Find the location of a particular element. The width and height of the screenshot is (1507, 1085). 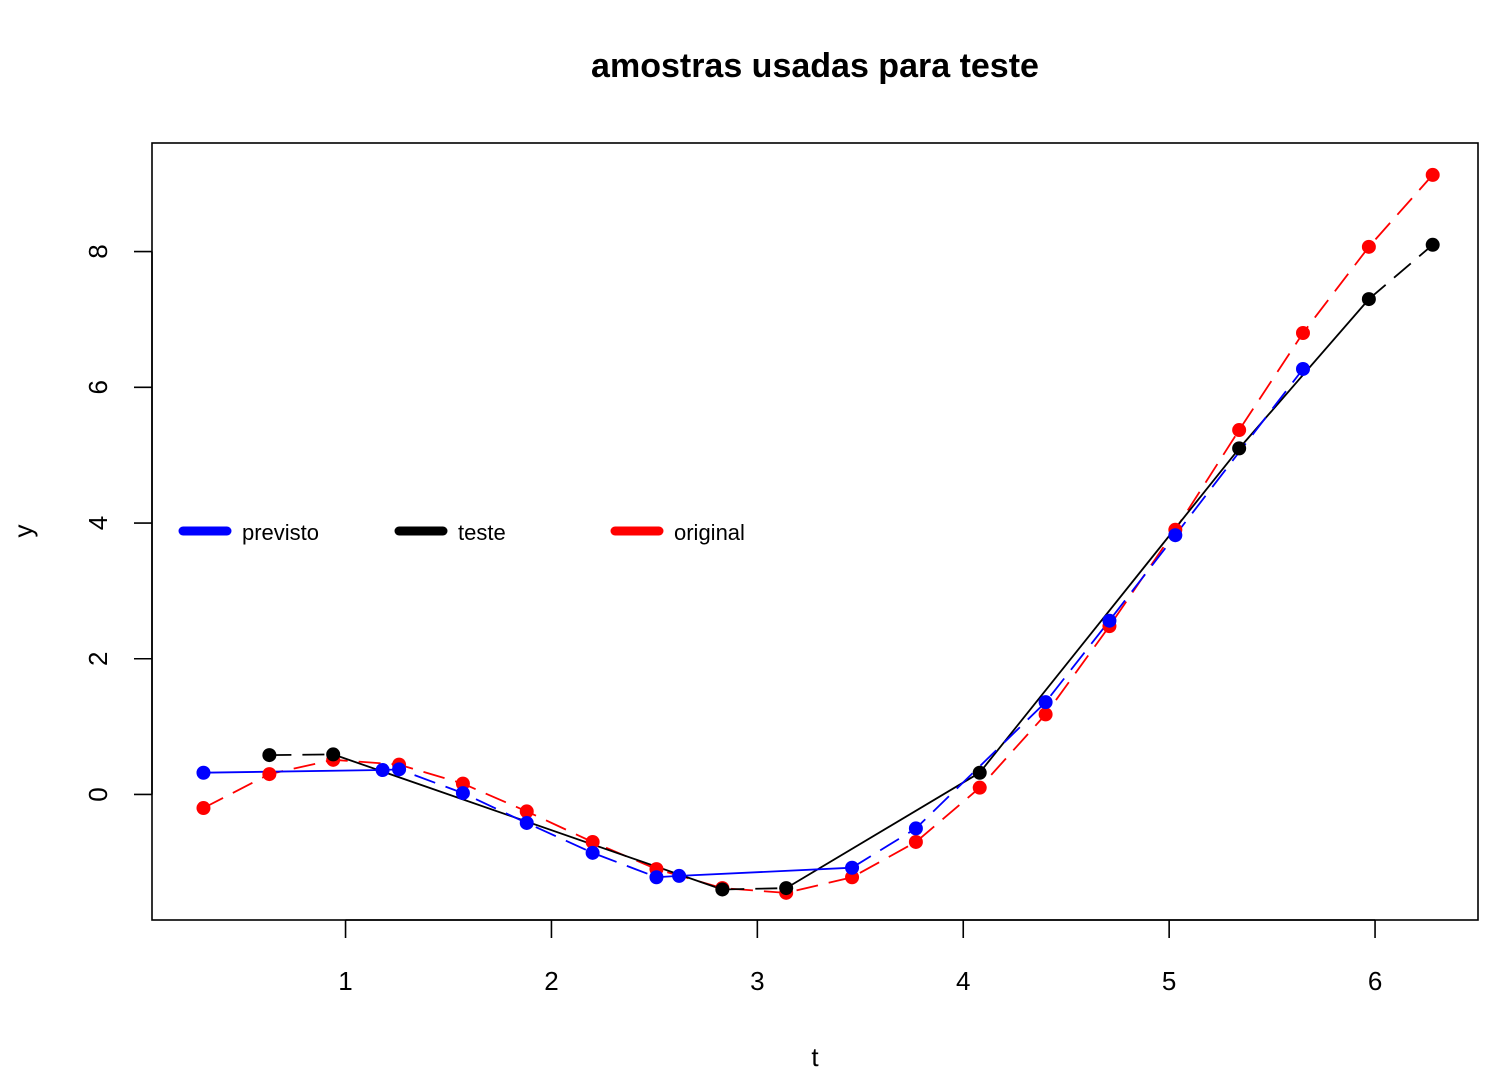

x-tick-label-4: 5 is located at coordinates (1169, 981).